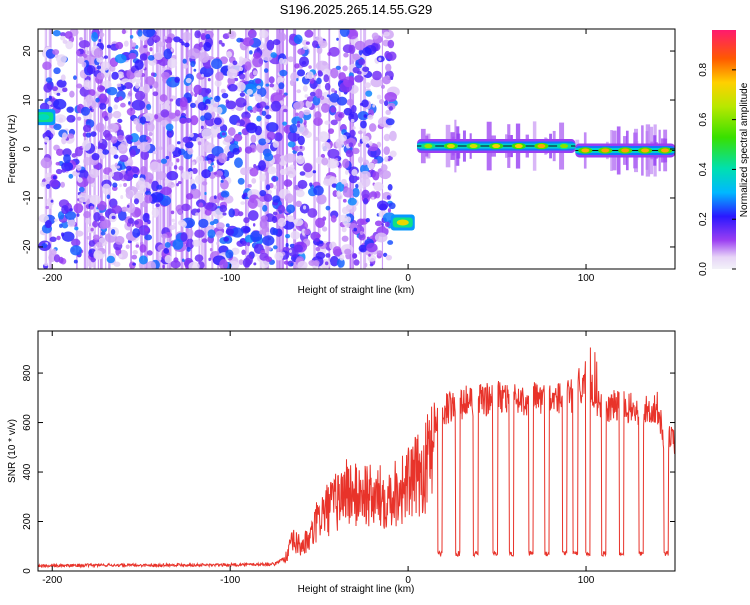  What do you see at coordinates (52, 278) in the screenshot?
I see `spectrogram-x-tick-label: -200` at bounding box center [52, 278].